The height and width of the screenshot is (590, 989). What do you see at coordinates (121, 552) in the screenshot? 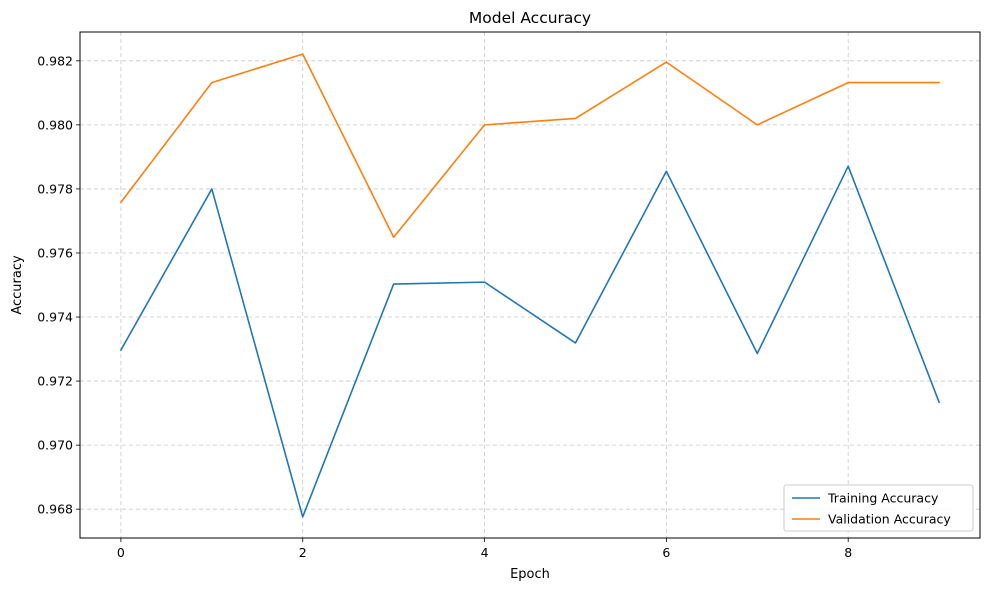
I see `x-tick-label: 0` at bounding box center [121, 552].